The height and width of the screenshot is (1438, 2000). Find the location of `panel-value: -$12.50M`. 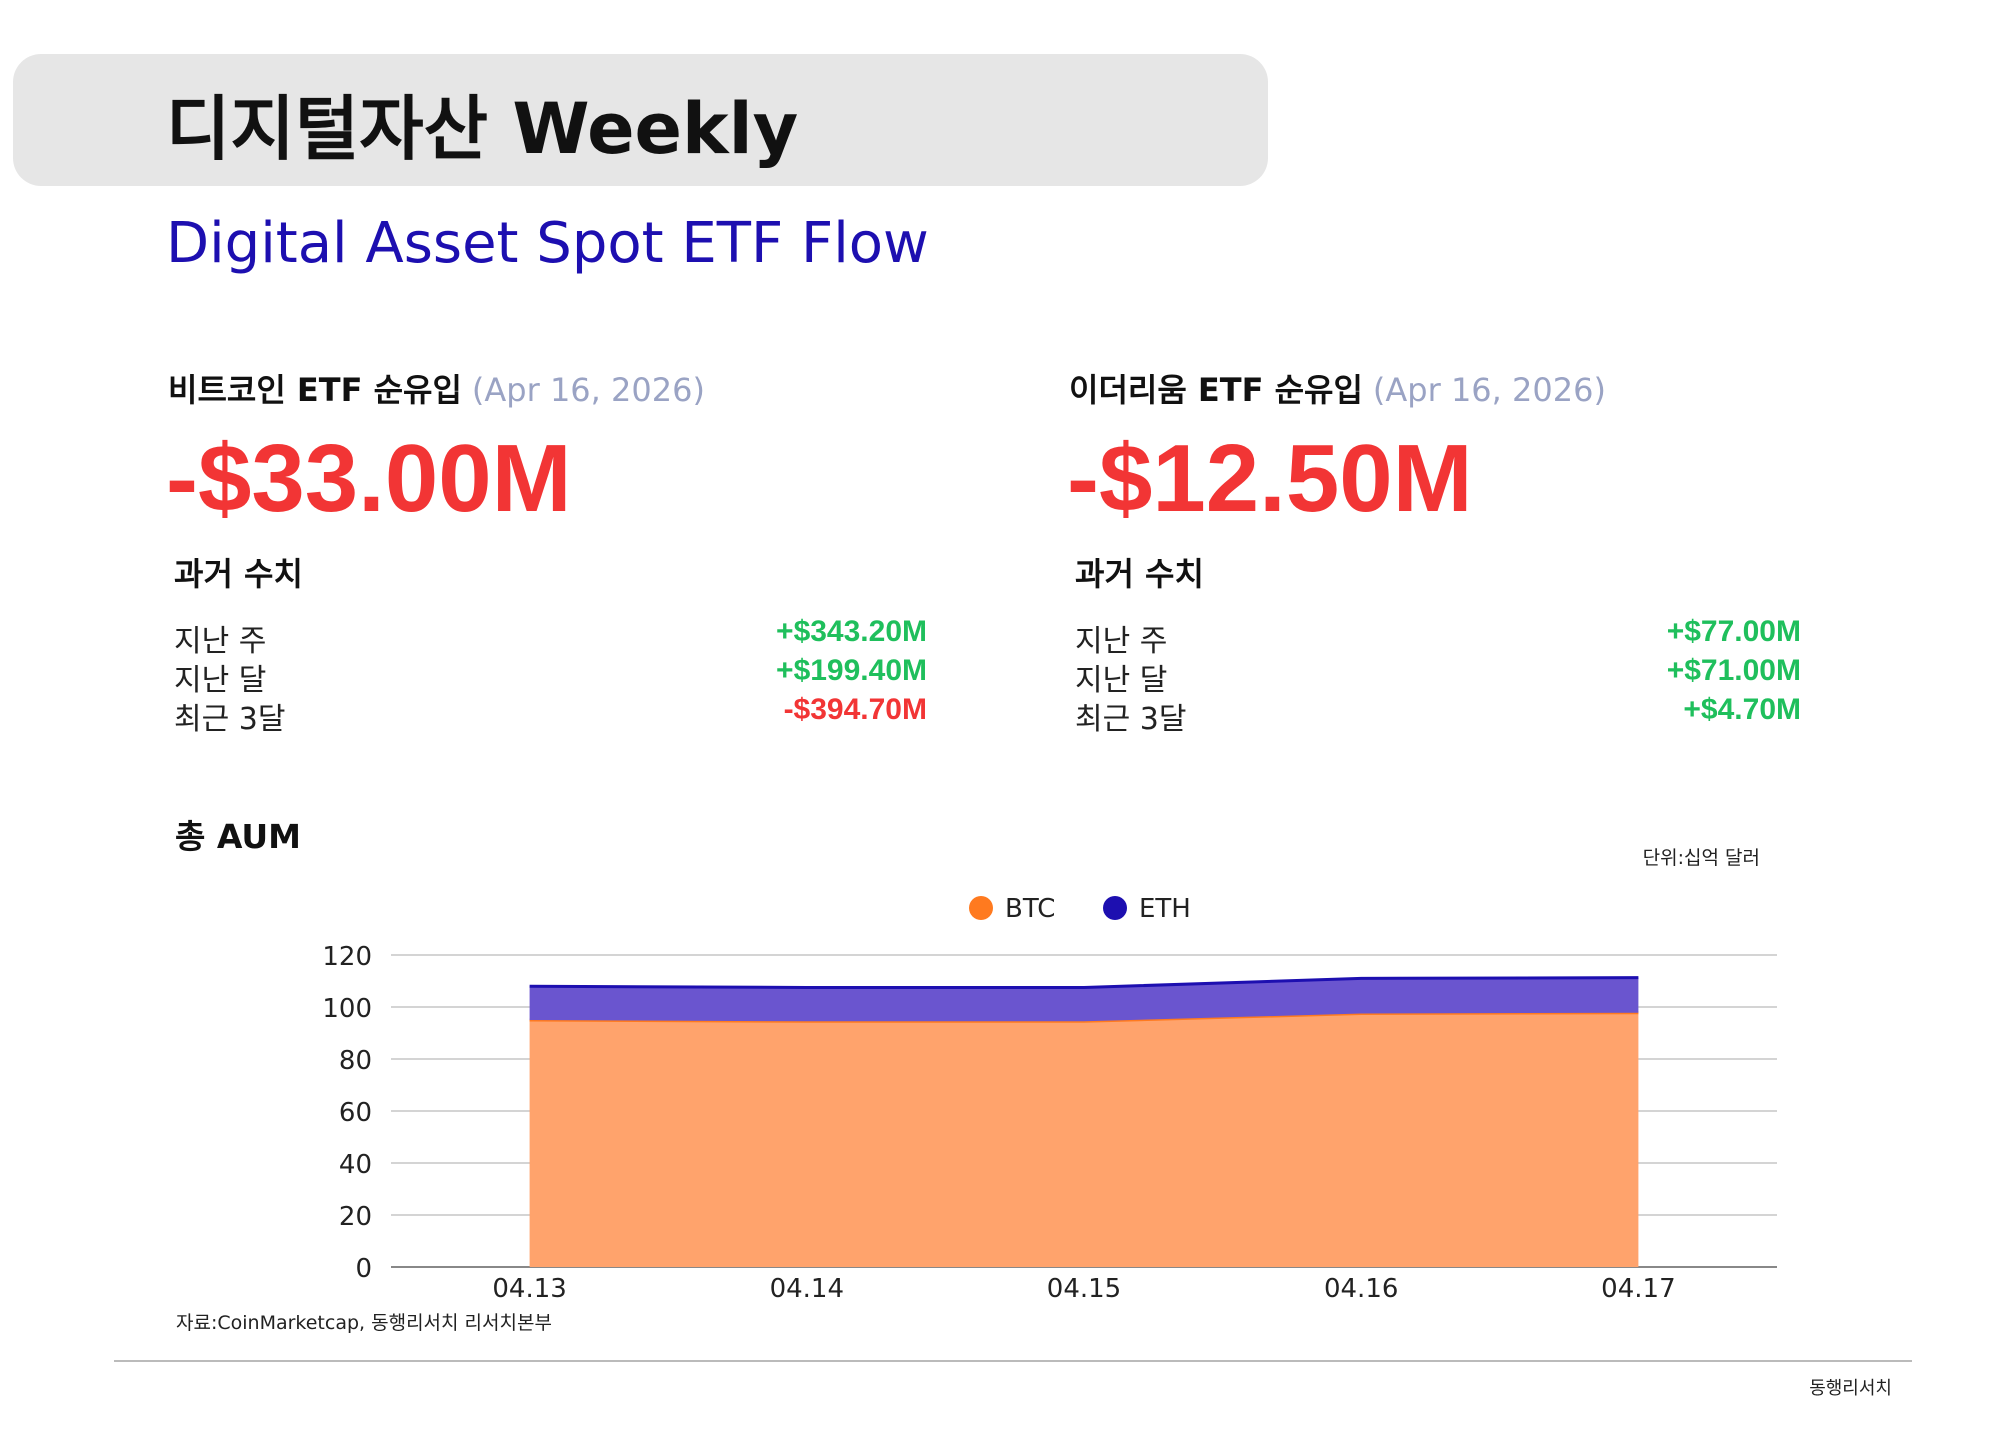

panel-value: -$12.50M is located at coordinates (1270, 478).